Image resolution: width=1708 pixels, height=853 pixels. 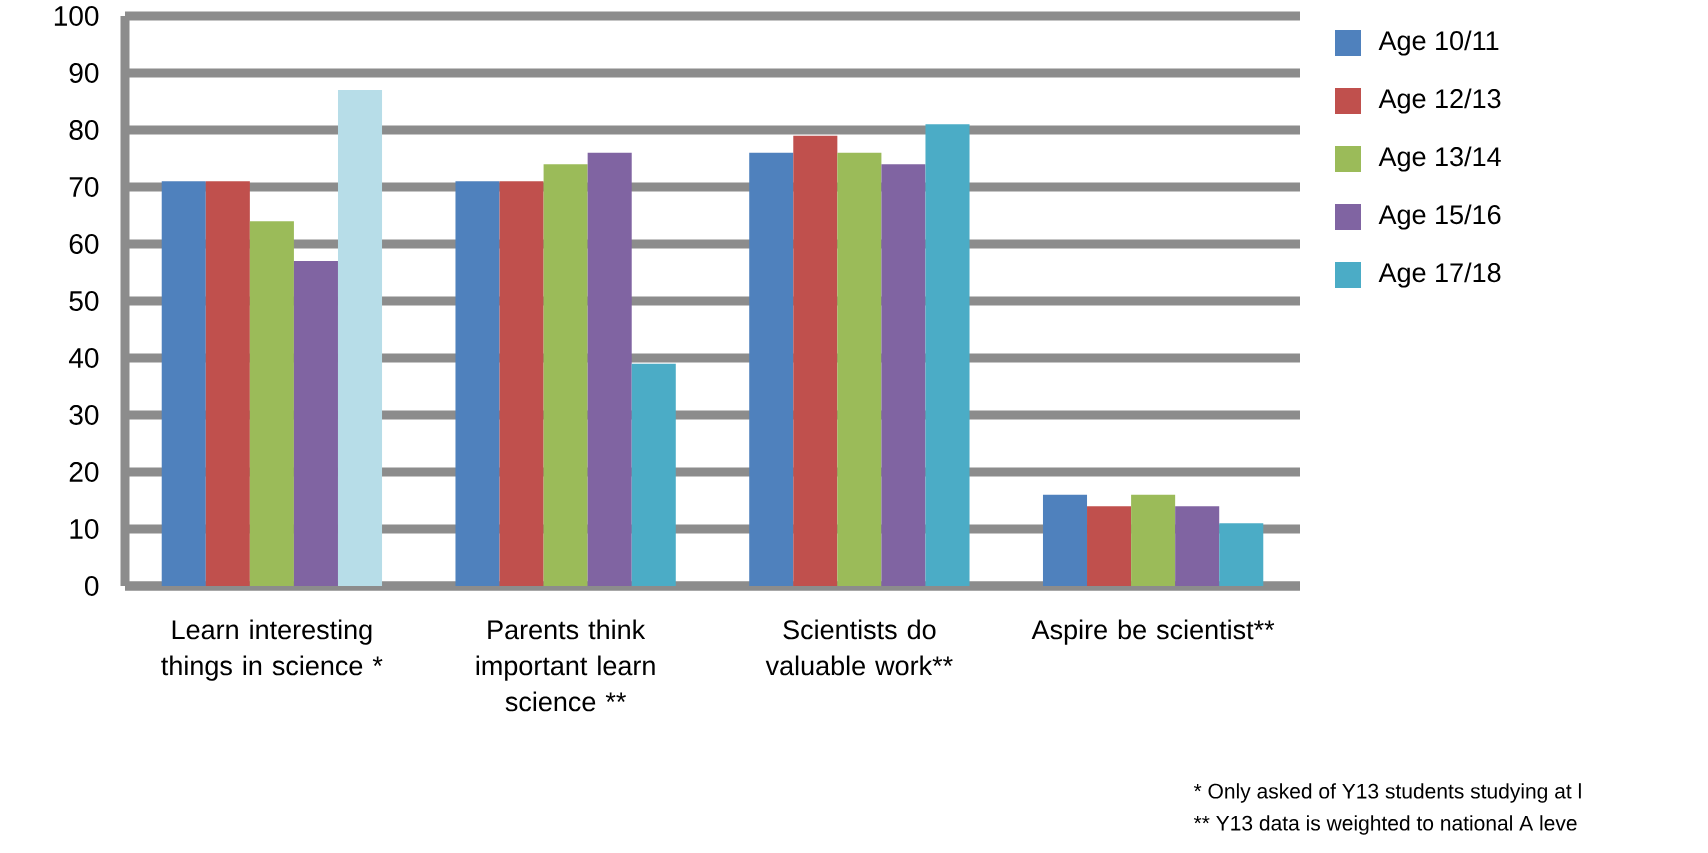 I want to click on y-tick-label: 60, so click(x=84, y=244).